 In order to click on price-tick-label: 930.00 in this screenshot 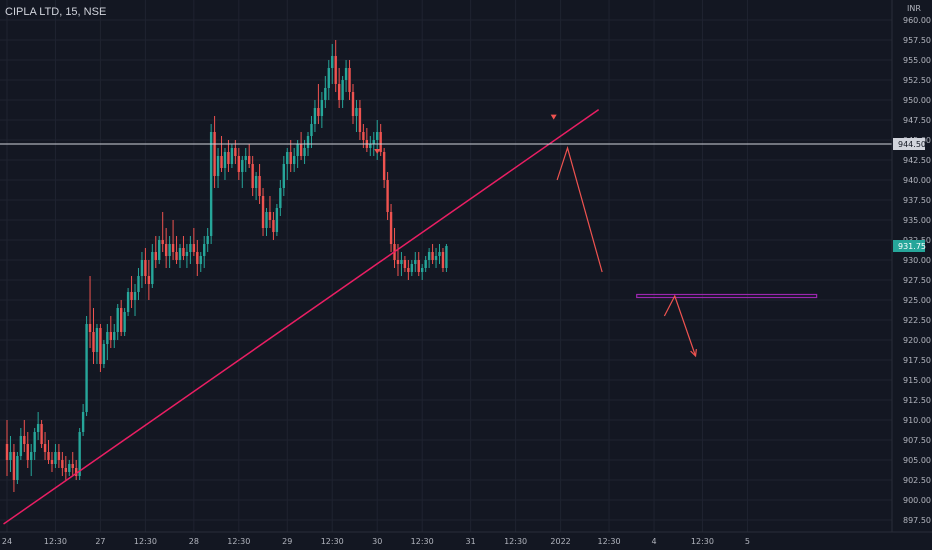, I will do `click(917, 260)`.